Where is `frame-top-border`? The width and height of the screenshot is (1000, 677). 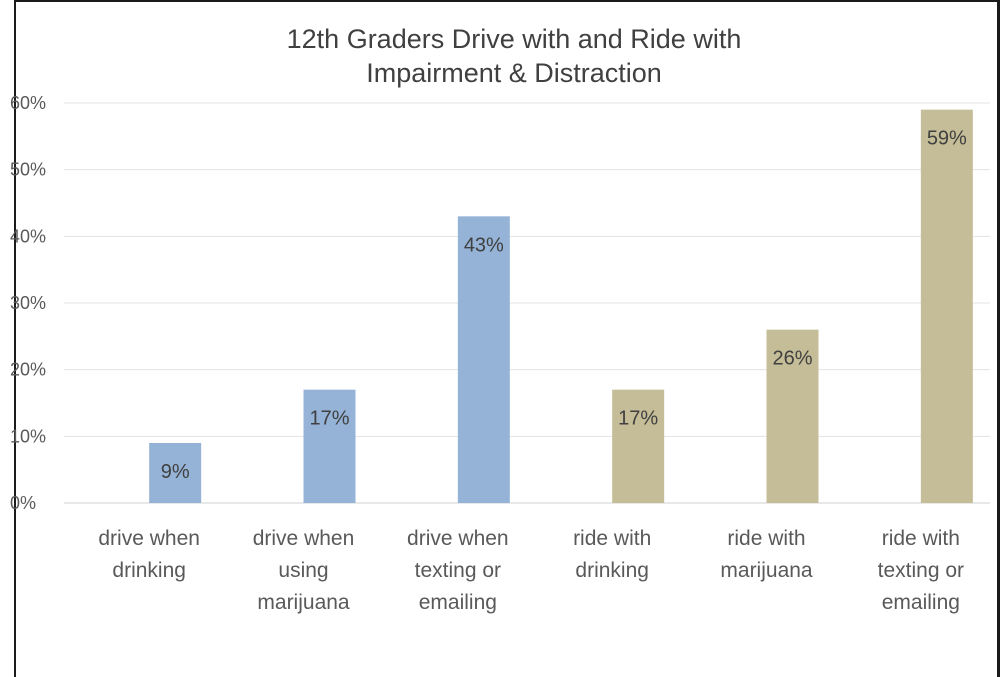
frame-top-border is located at coordinates (507, 1).